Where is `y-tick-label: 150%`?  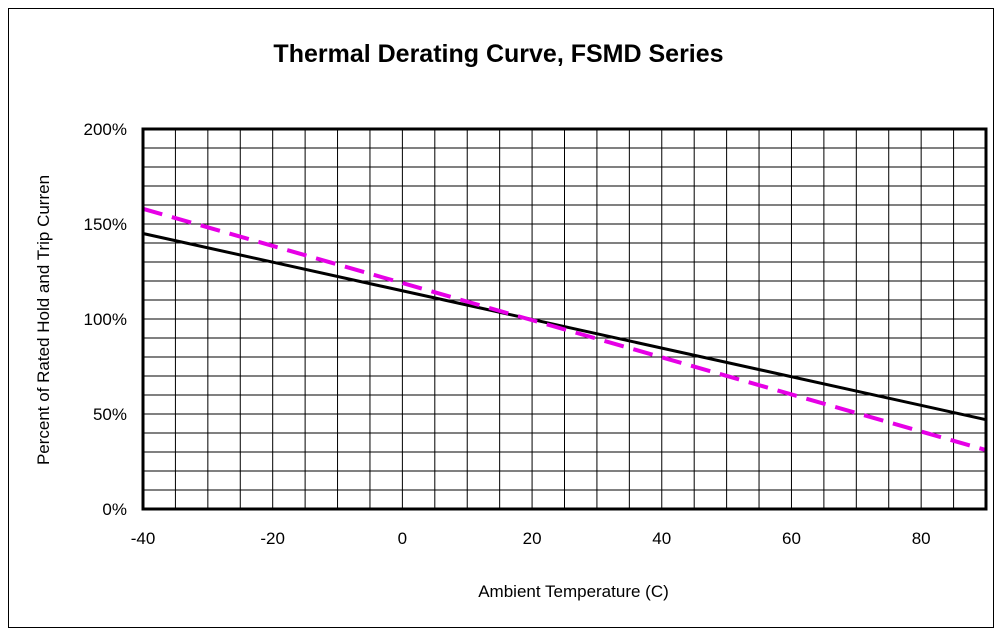 y-tick-label: 150% is located at coordinates (105, 224).